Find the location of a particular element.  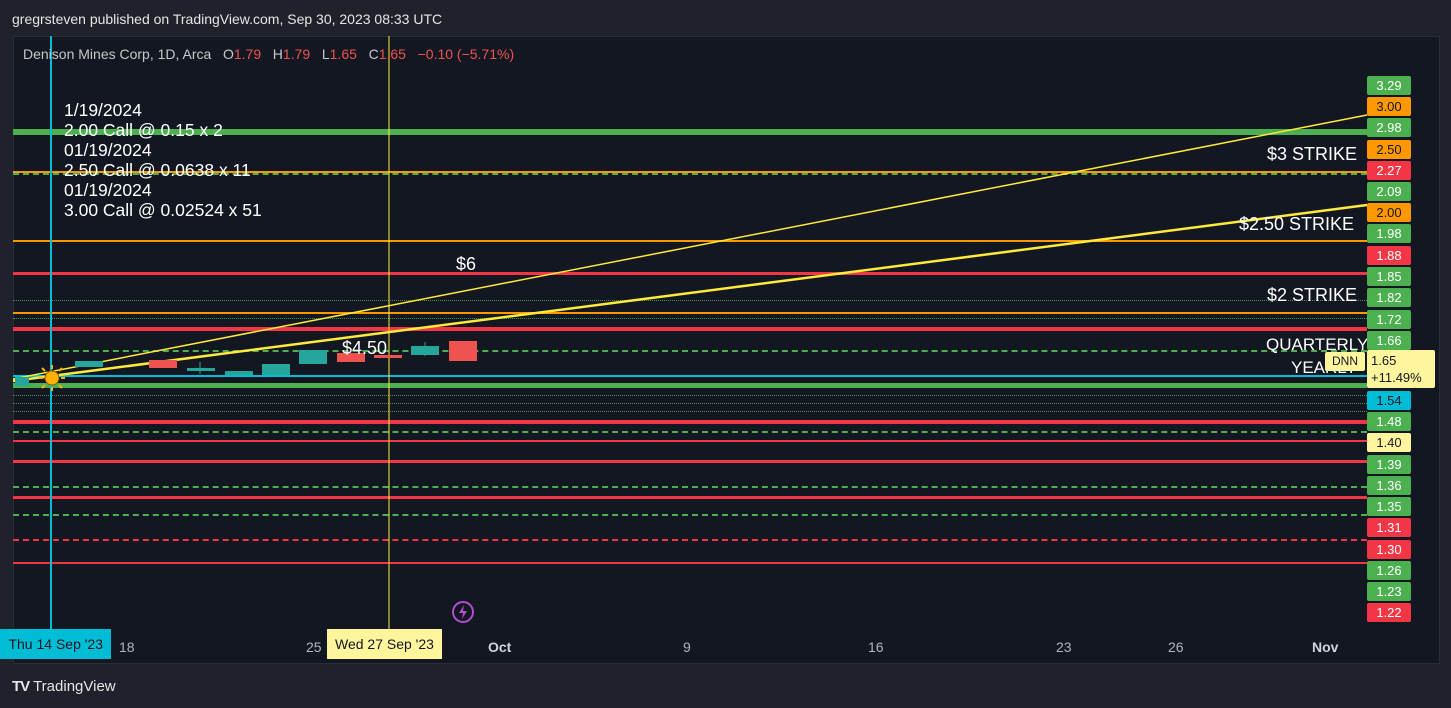

high-label: H is located at coordinates (277, 54).